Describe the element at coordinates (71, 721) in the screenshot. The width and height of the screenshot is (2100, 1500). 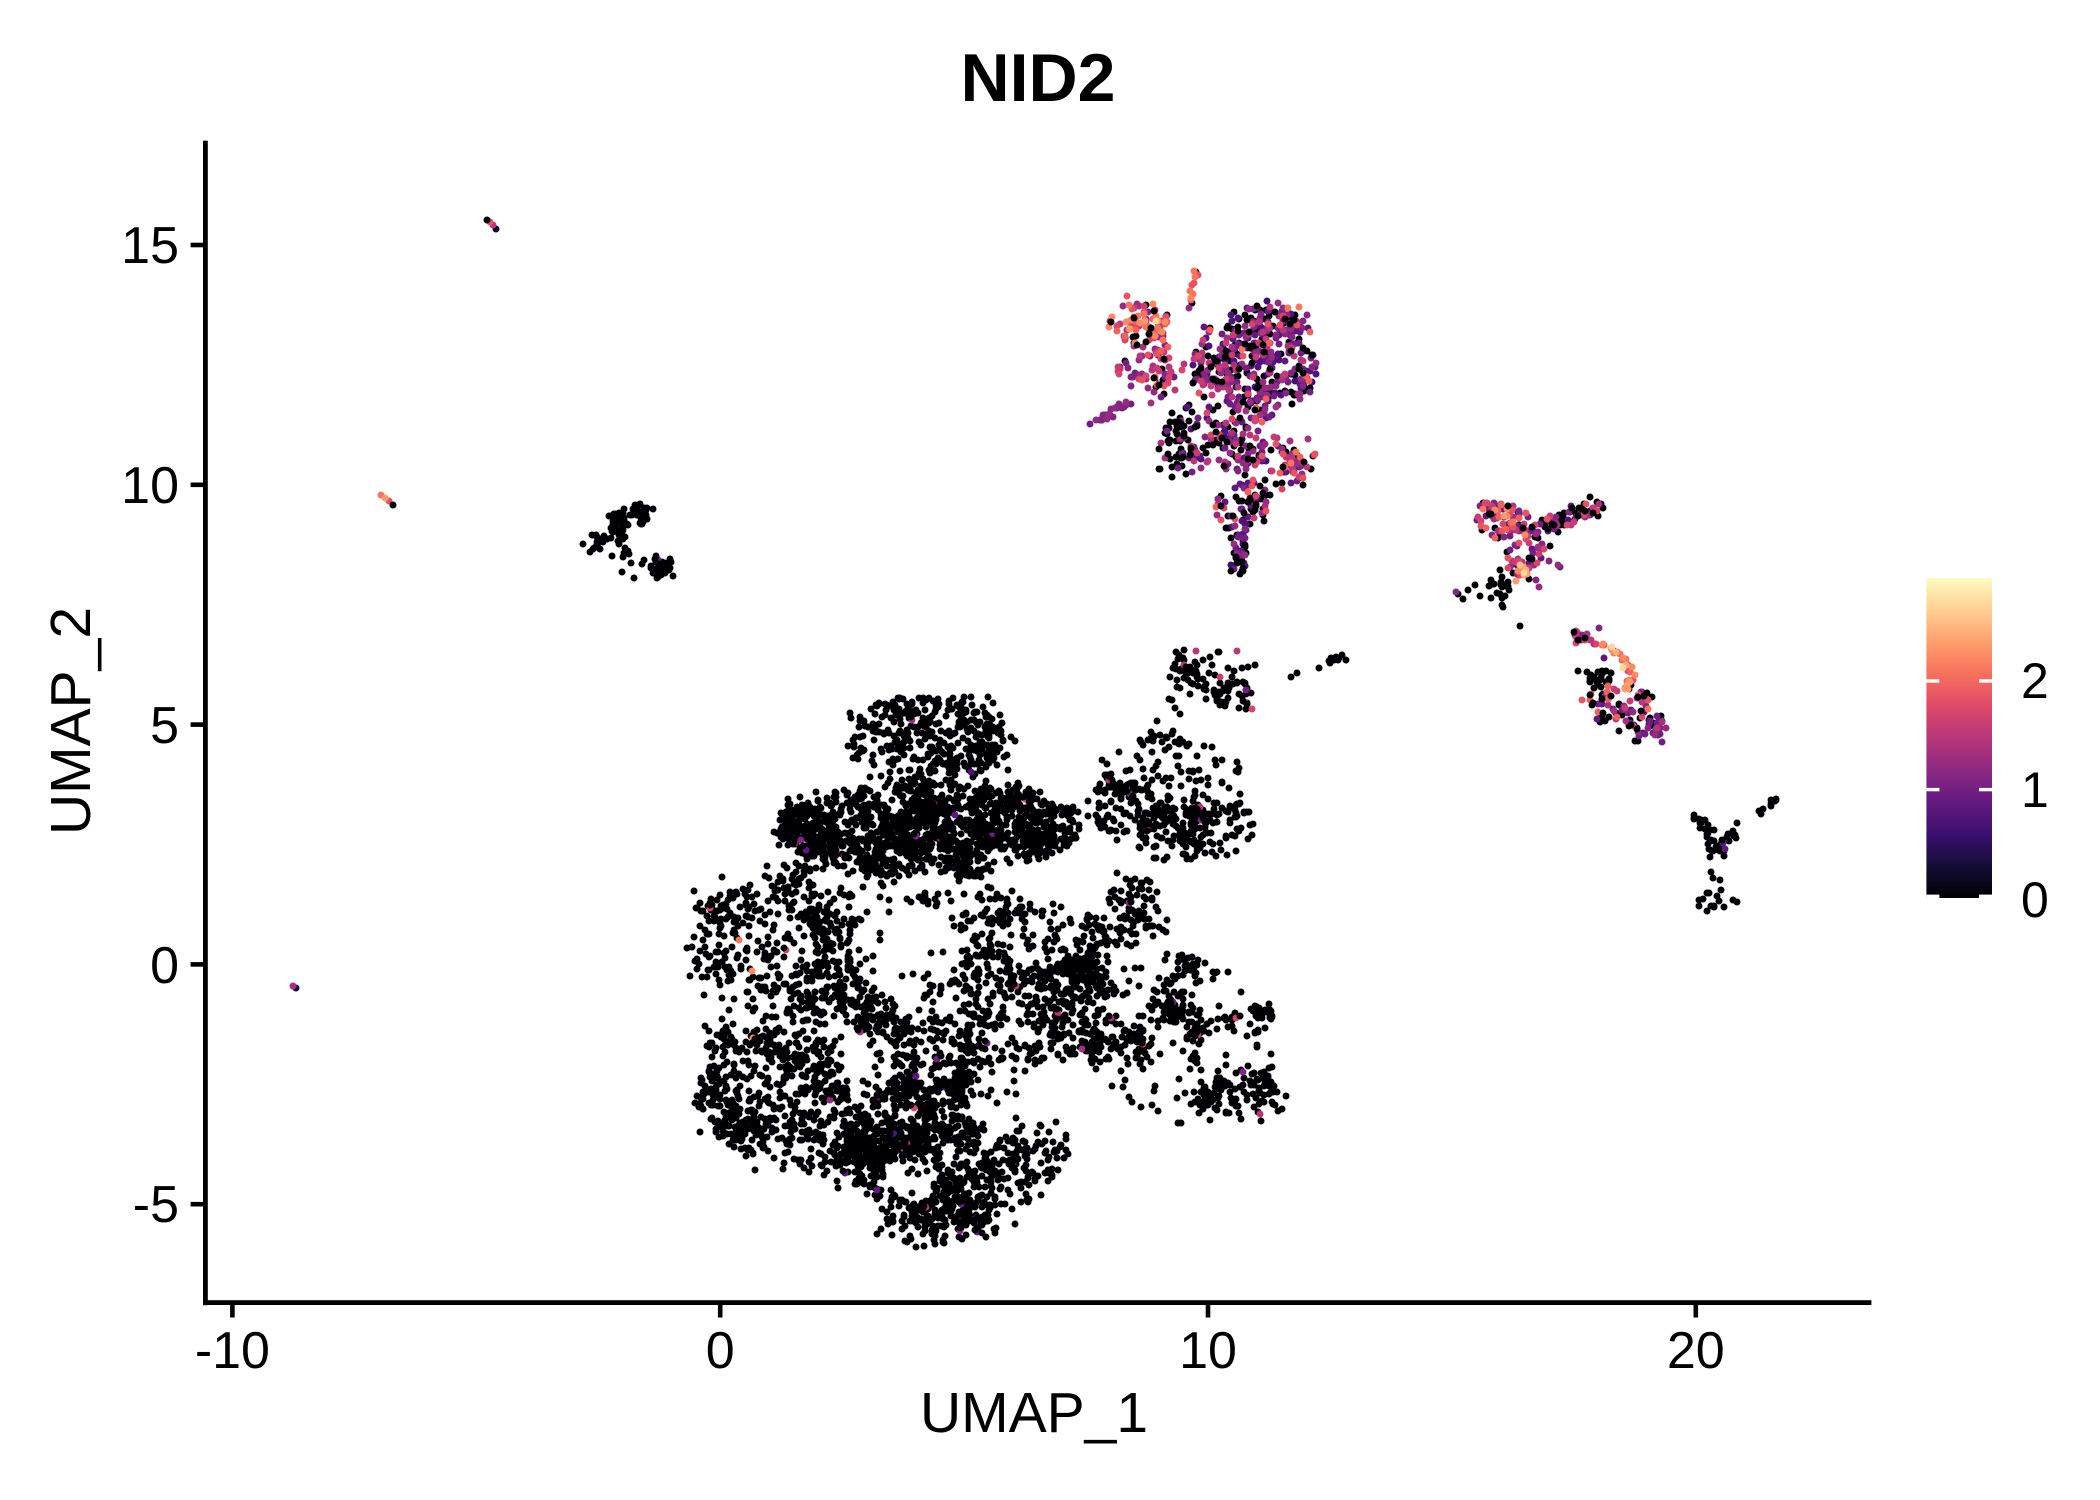
I see `svg-text: UMAP_2` at that location.